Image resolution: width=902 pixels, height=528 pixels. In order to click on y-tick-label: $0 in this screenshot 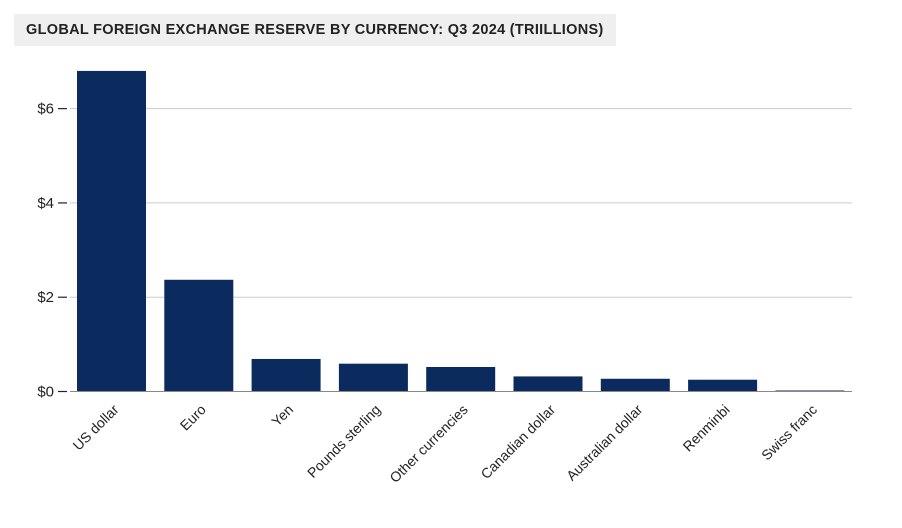, I will do `click(45, 392)`.